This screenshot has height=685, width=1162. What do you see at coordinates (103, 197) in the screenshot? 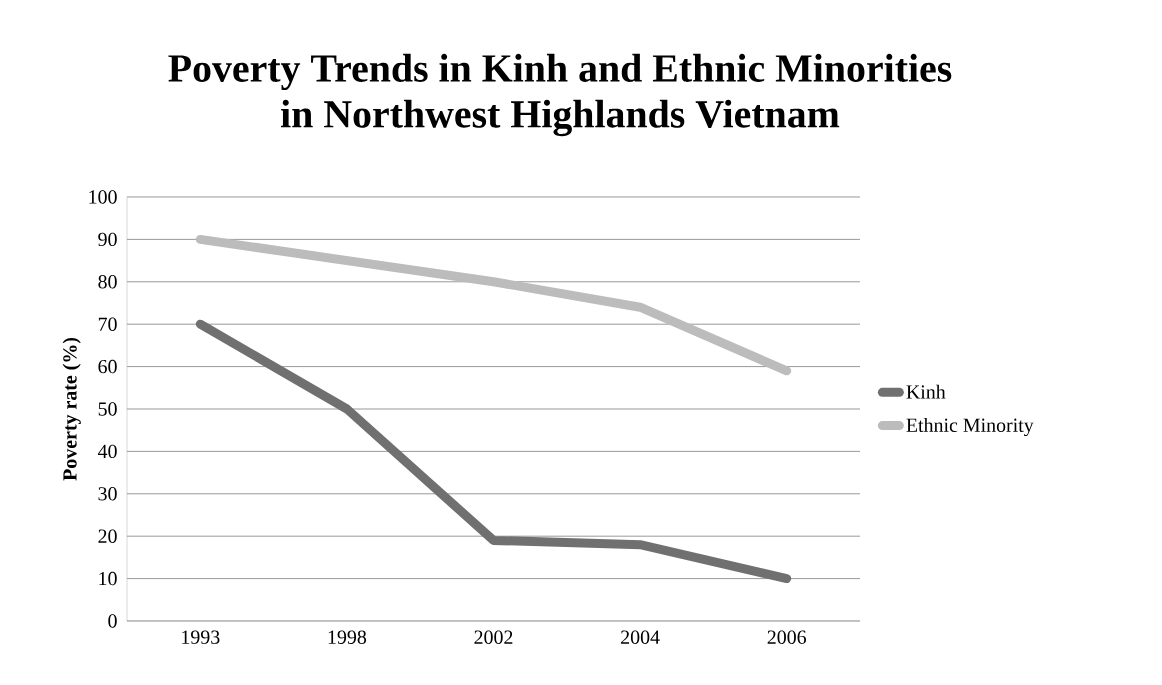
I see `y-tick-label: 100` at bounding box center [103, 197].